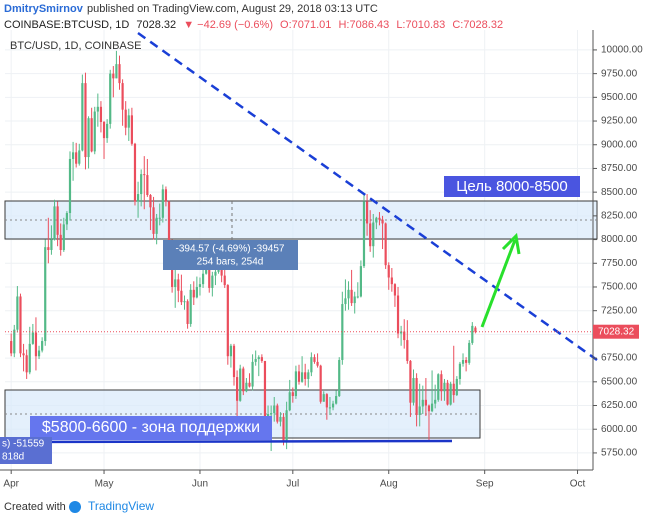  I want to click on x-tick-label: May, so click(104, 484).